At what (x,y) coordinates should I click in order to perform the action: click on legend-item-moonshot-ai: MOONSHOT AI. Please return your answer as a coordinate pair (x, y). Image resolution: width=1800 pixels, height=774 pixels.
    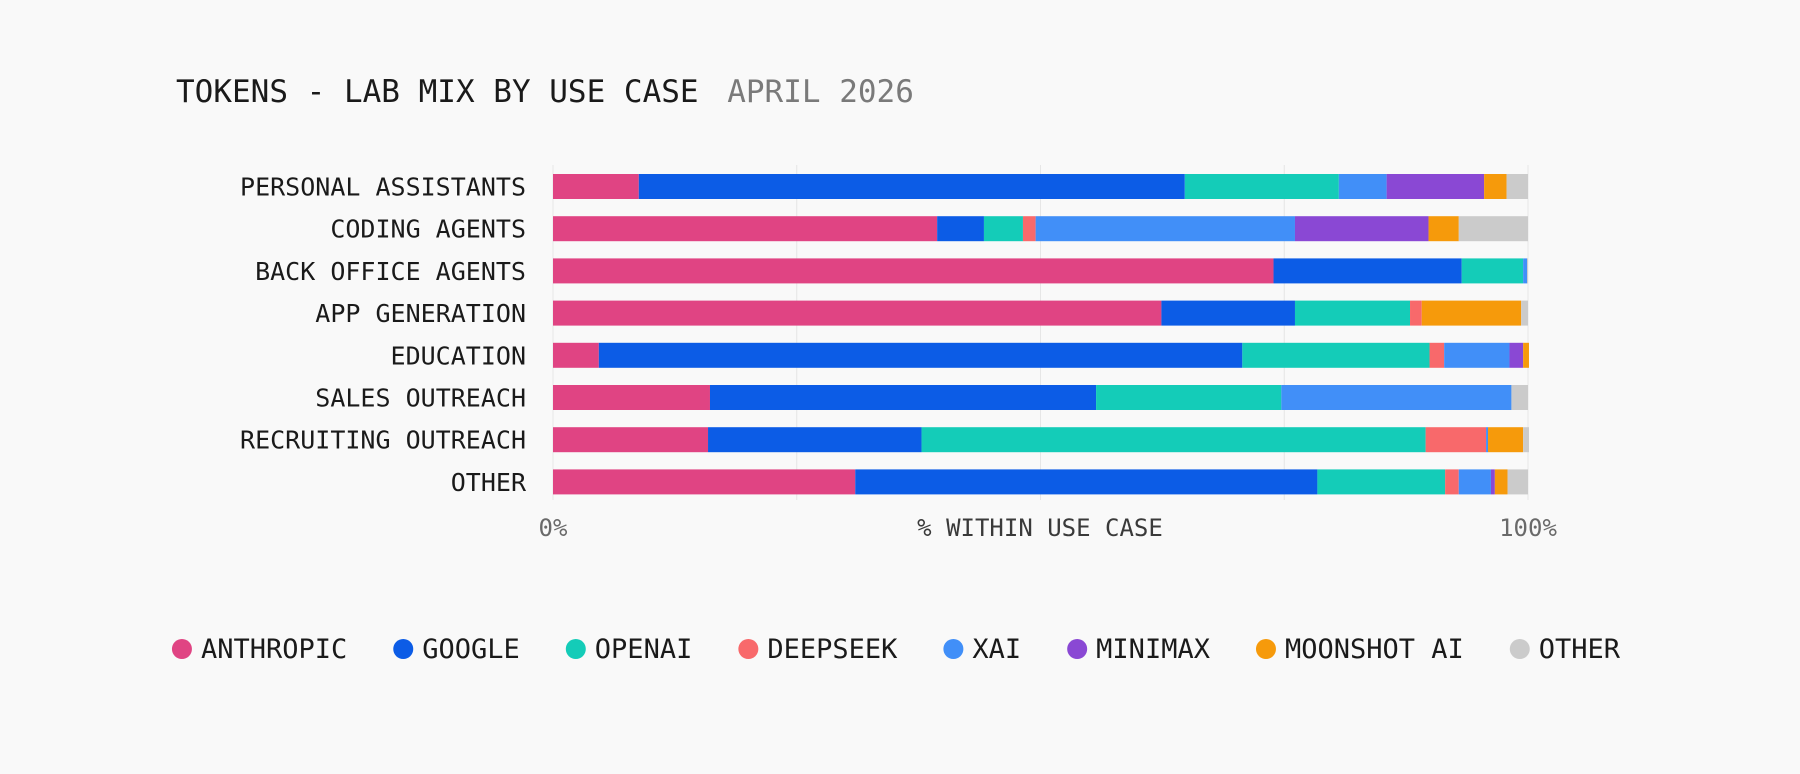
    Looking at the image, I should click on (1359, 649).